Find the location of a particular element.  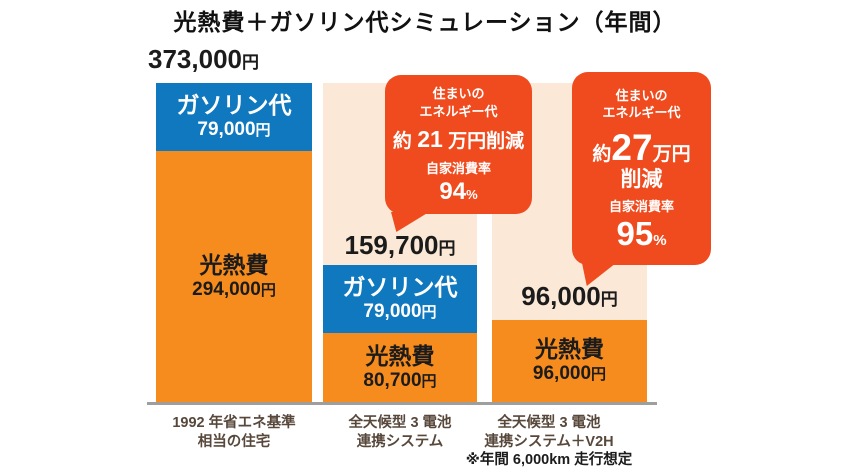

category3-line2: 連携システム＋V2H is located at coordinates (549, 441).